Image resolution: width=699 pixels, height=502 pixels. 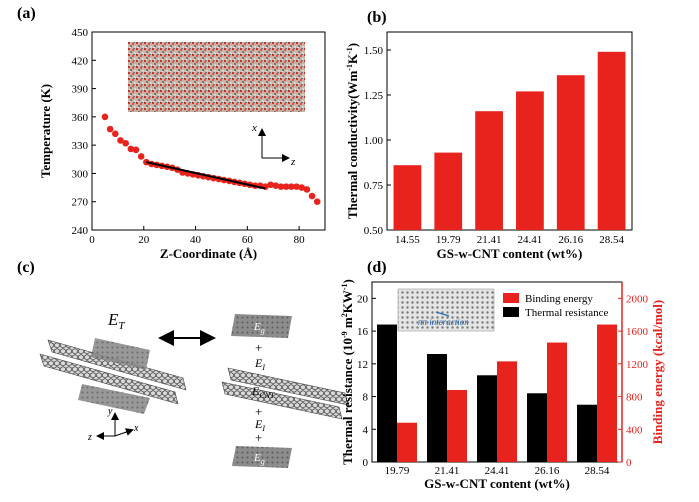 What do you see at coordinates (366, 398) in the screenshot?
I see `y-left-tick-label: 8` at bounding box center [366, 398].